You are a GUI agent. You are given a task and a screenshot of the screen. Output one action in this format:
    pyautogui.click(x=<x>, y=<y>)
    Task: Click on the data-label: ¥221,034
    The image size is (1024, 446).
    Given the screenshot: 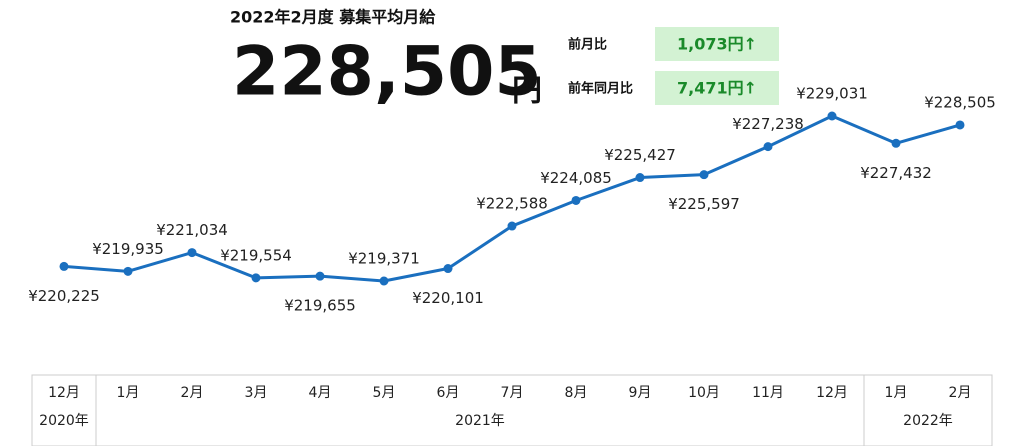 What is the action you would take?
    pyautogui.click(x=192, y=230)
    